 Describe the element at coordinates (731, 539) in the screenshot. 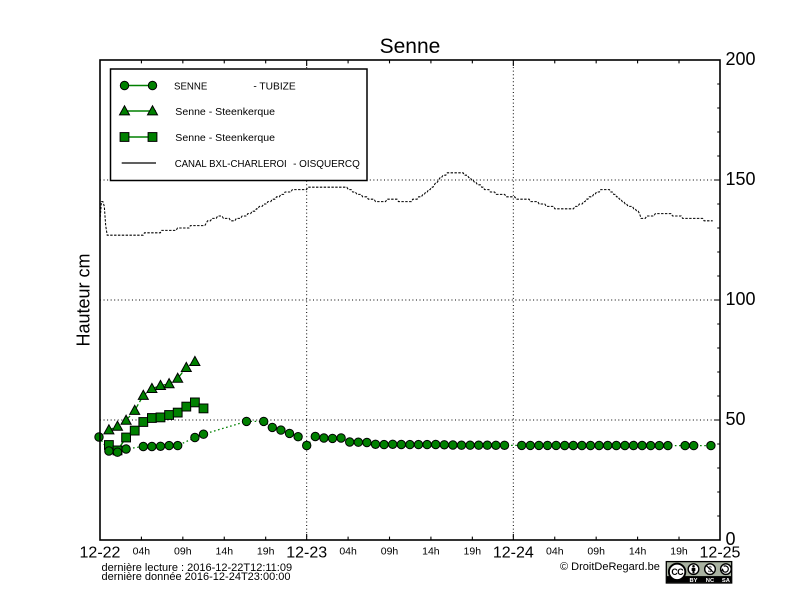

I see `svg-text: 0` at that location.